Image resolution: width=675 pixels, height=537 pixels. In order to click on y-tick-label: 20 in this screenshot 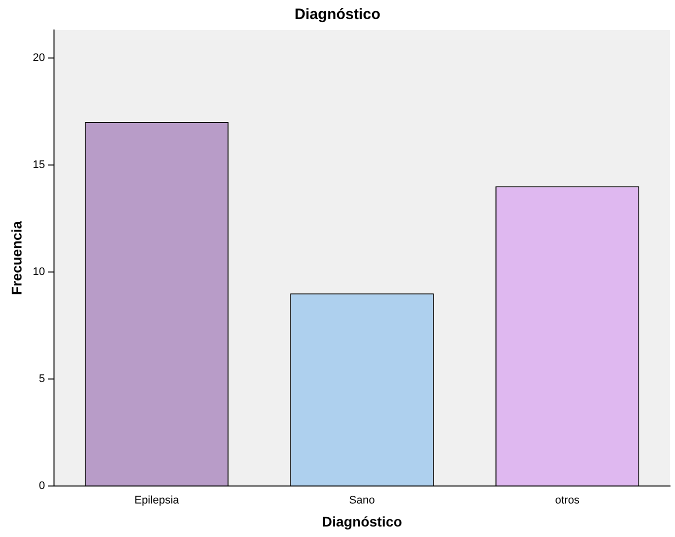, I will do `click(39, 58)`.